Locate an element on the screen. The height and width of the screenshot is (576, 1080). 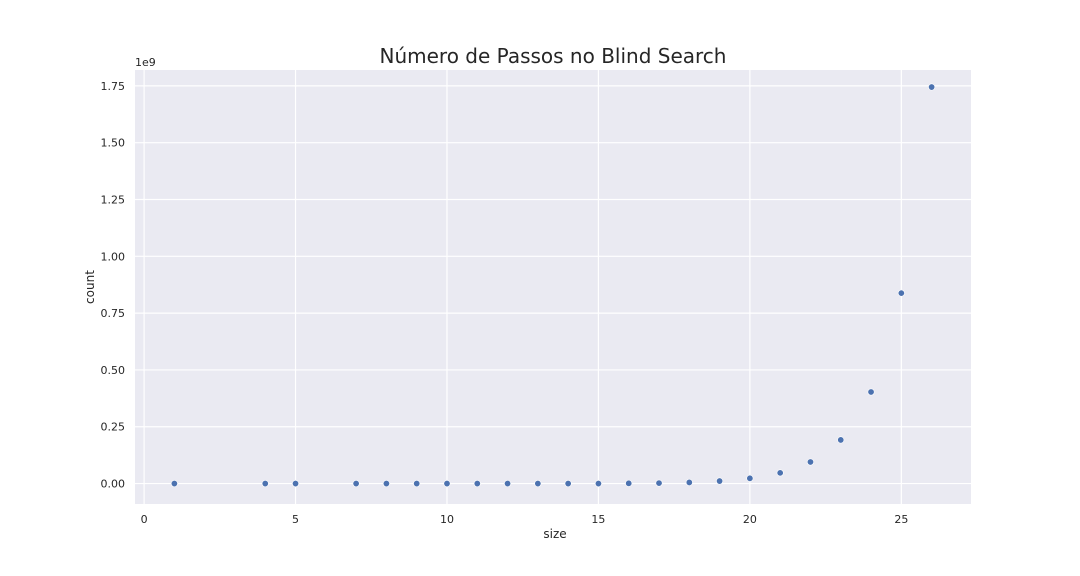
y-tick-label: 1.25 is located at coordinates (113, 200).